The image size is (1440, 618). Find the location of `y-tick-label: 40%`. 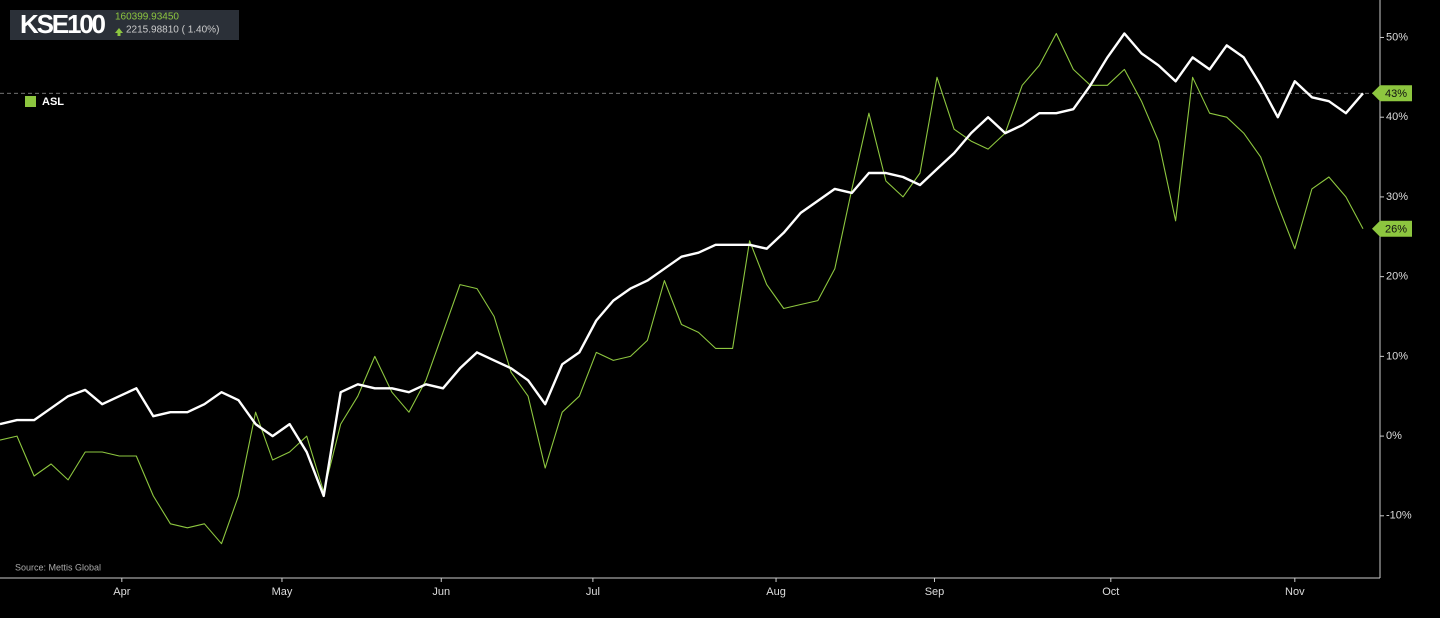

y-tick-label: 40% is located at coordinates (1397, 117).